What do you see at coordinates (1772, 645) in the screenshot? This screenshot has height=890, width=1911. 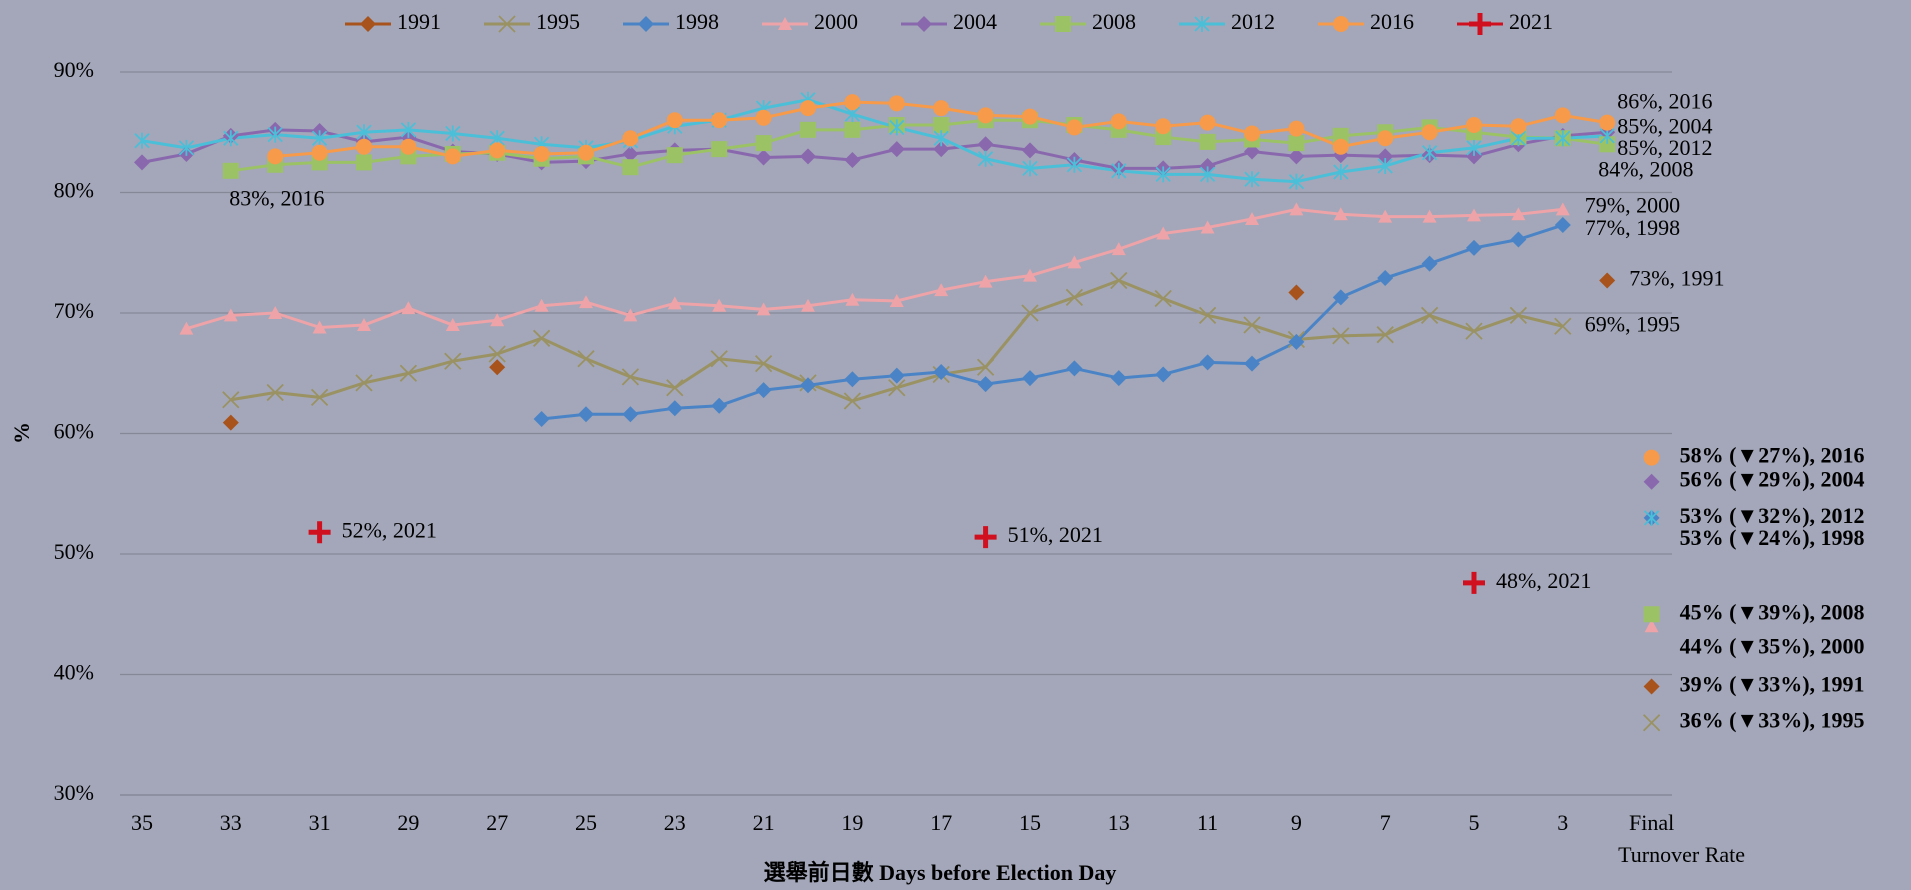 I see `final-label: 44% (▼35%), 2000` at bounding box center [1772, 645].